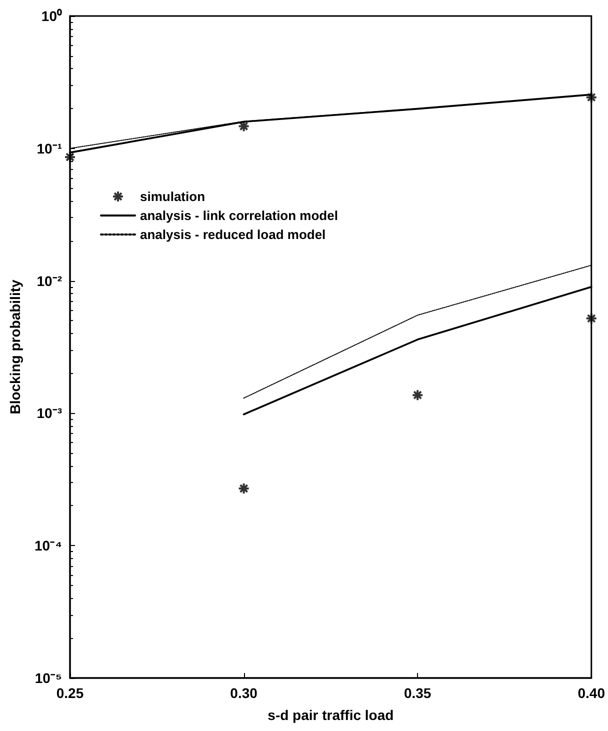 Image resolution: width=608 pixels, height=731 pixels. What do you see at coordinates (418, 693) in the screenshot?
I see `x-tick-label: 0.35` at bounding box center [418, 693].